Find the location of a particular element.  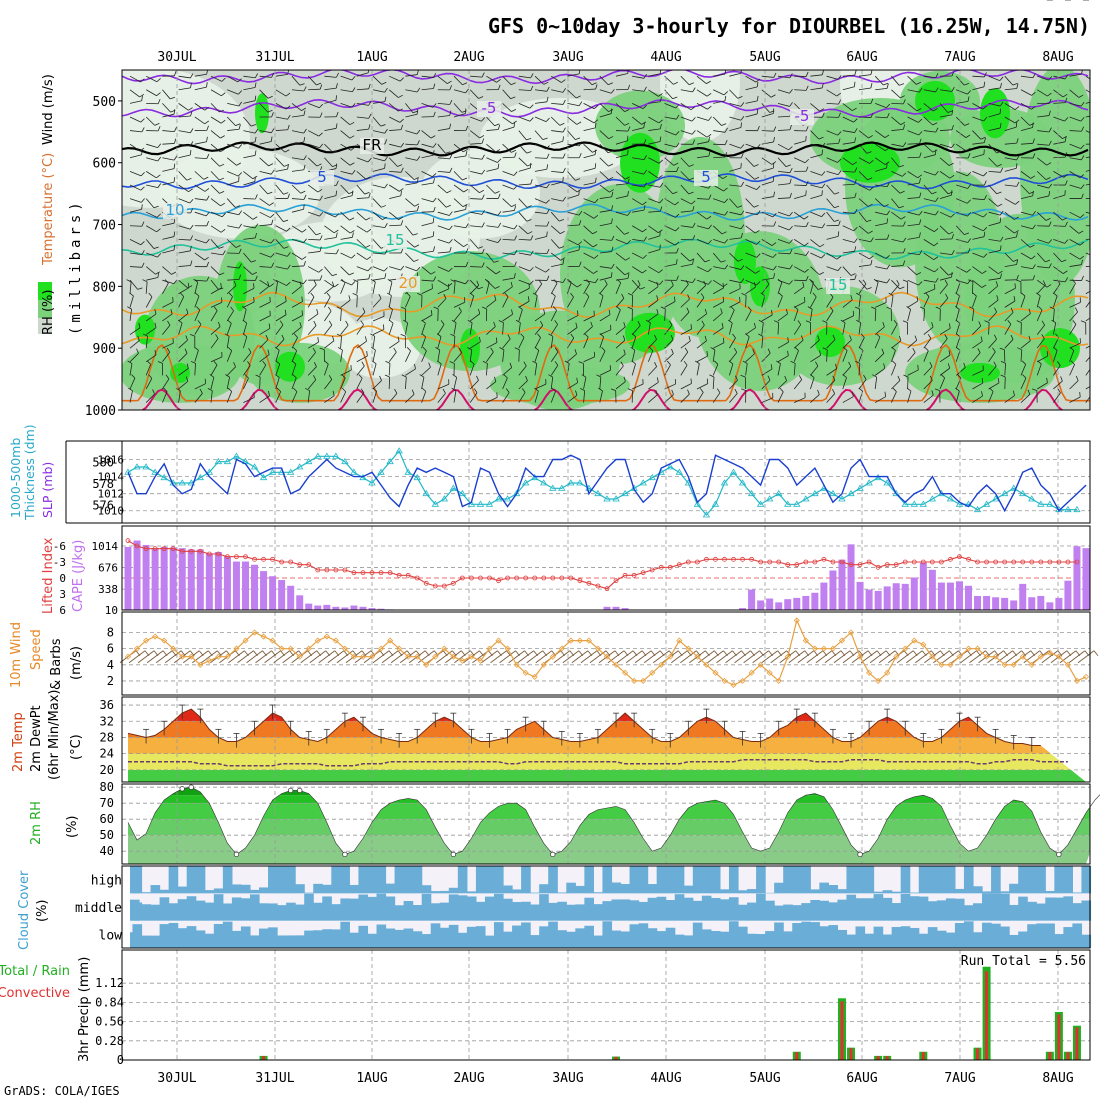

top-date-label: 31JUL is located at coordinates (274, 57).